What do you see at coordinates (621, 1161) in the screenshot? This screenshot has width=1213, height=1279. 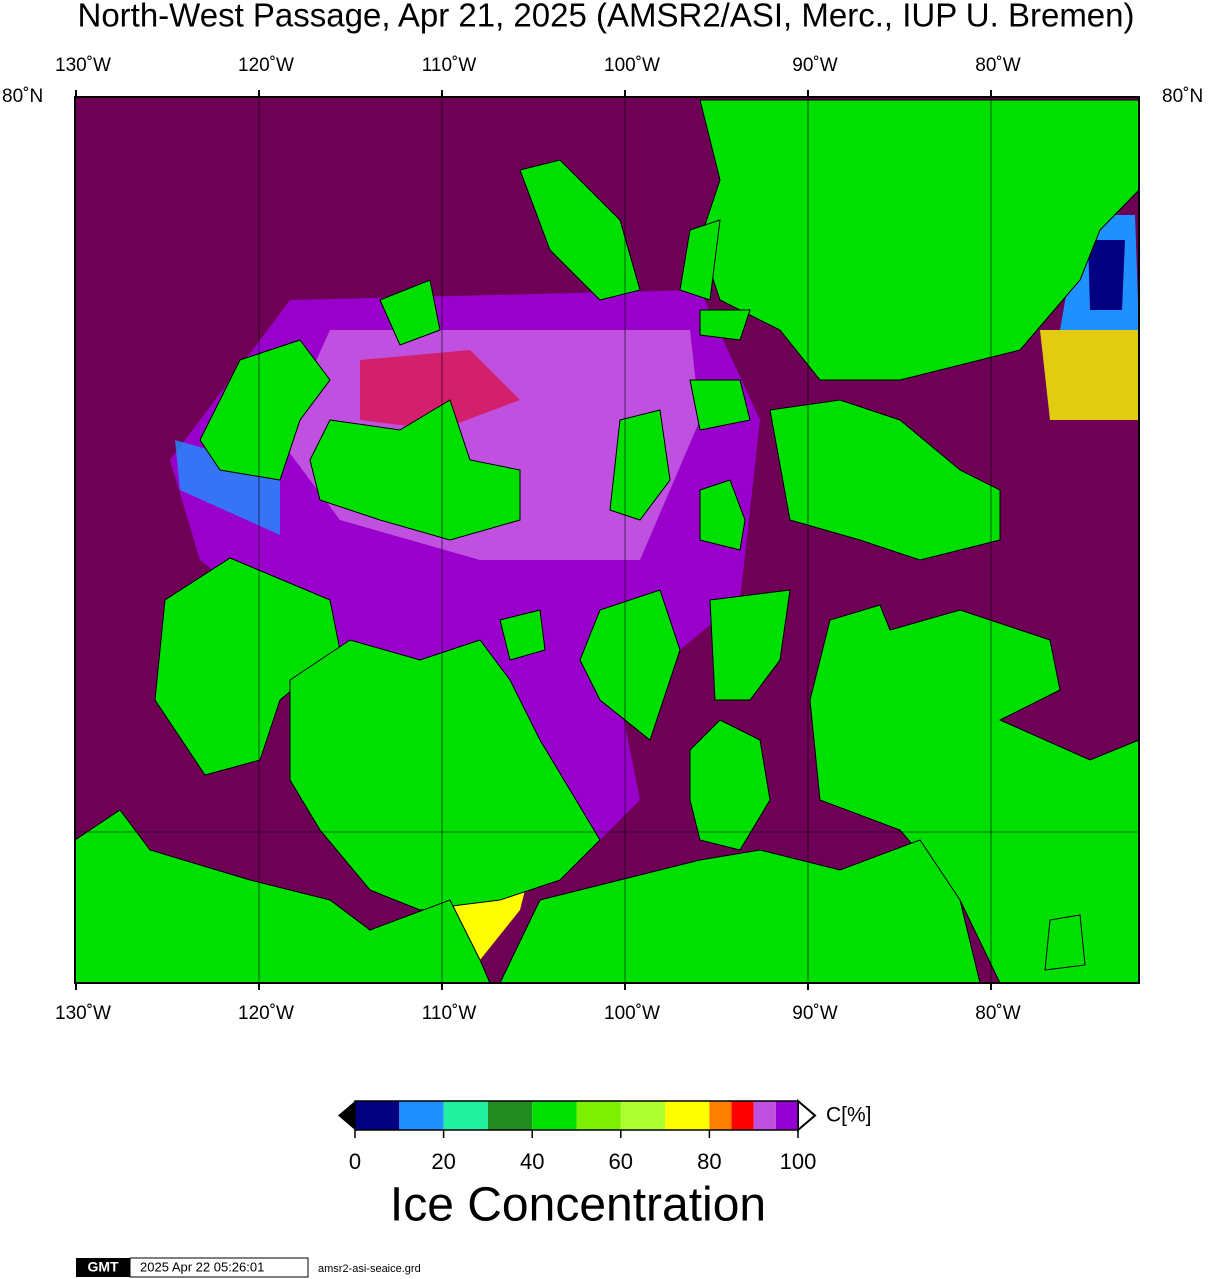 I see `colorbar-tick-label: 60` at bounding box center [621, 1161].